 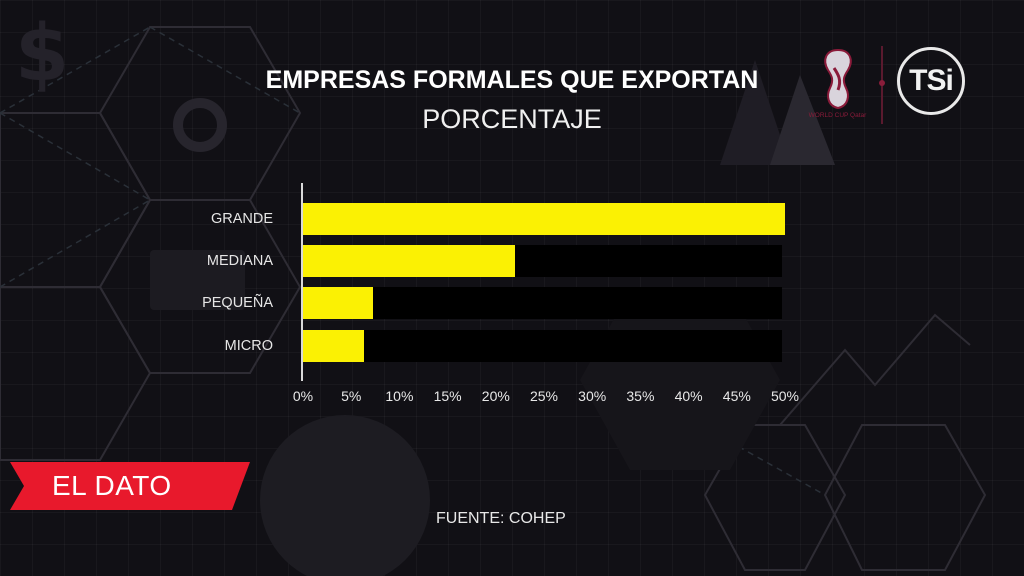 What do you see at coordinates (248, 346) in the screenshot?
I see `category-label: MICRO` at bounding box center [248, 346].